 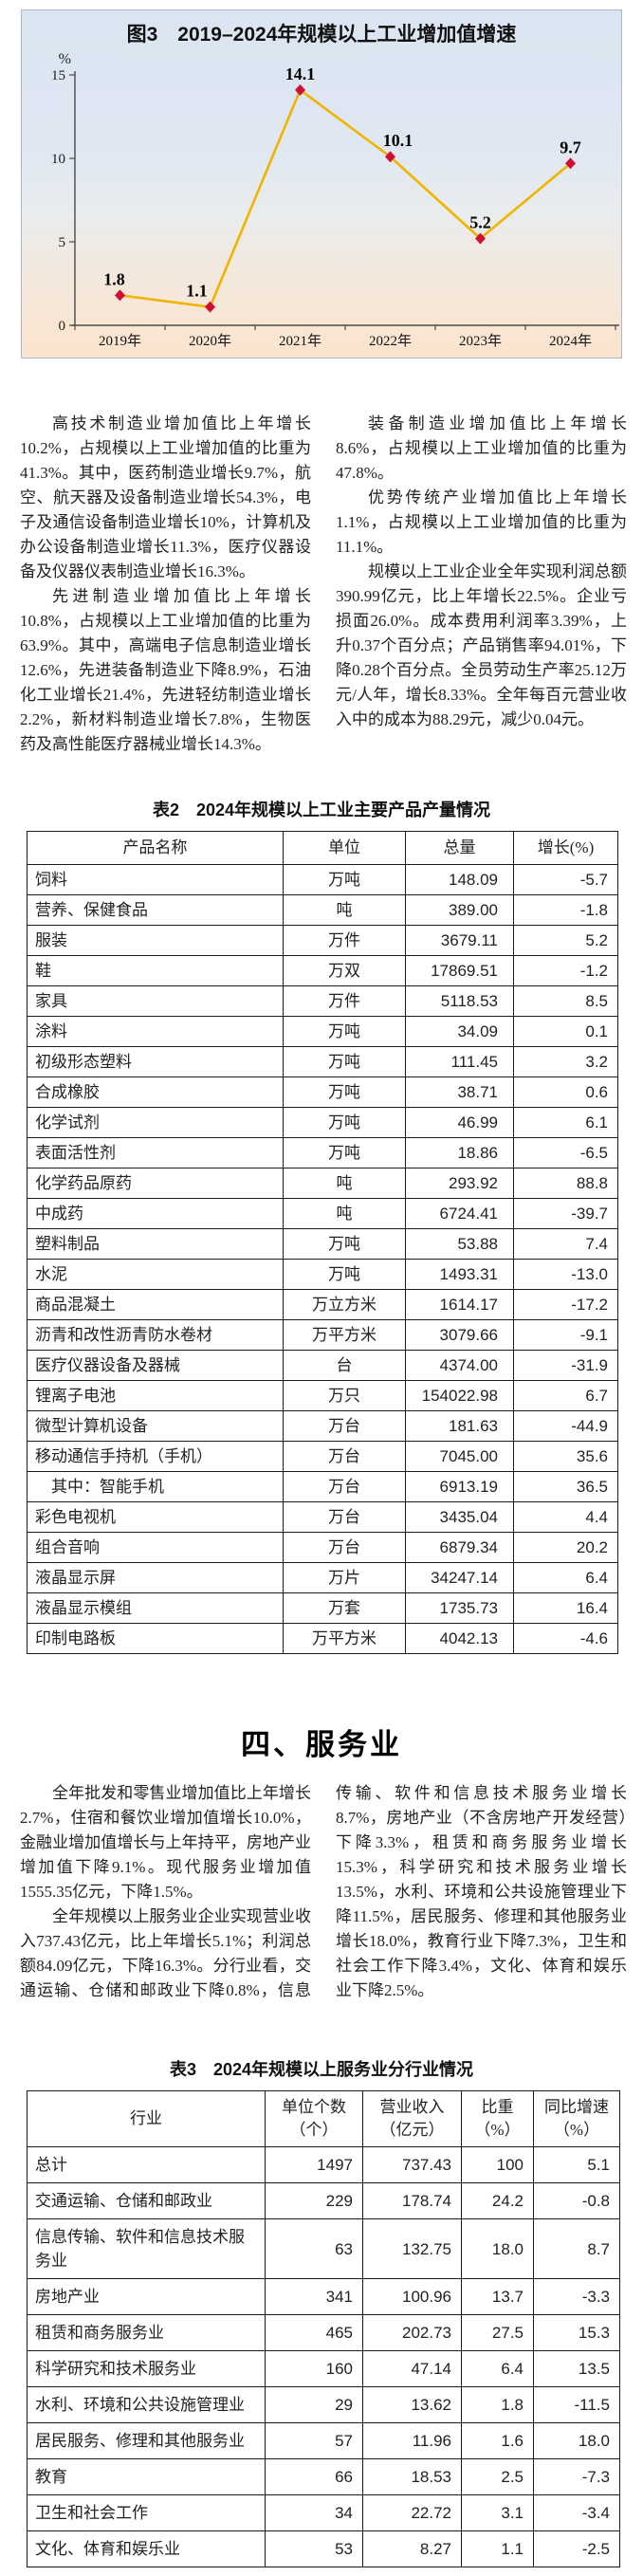 What do you see at coordinates (155, 1183) in the screenshot?
I see `row-label-cell: 化学药品原药` at bounding box center [155, 1183].